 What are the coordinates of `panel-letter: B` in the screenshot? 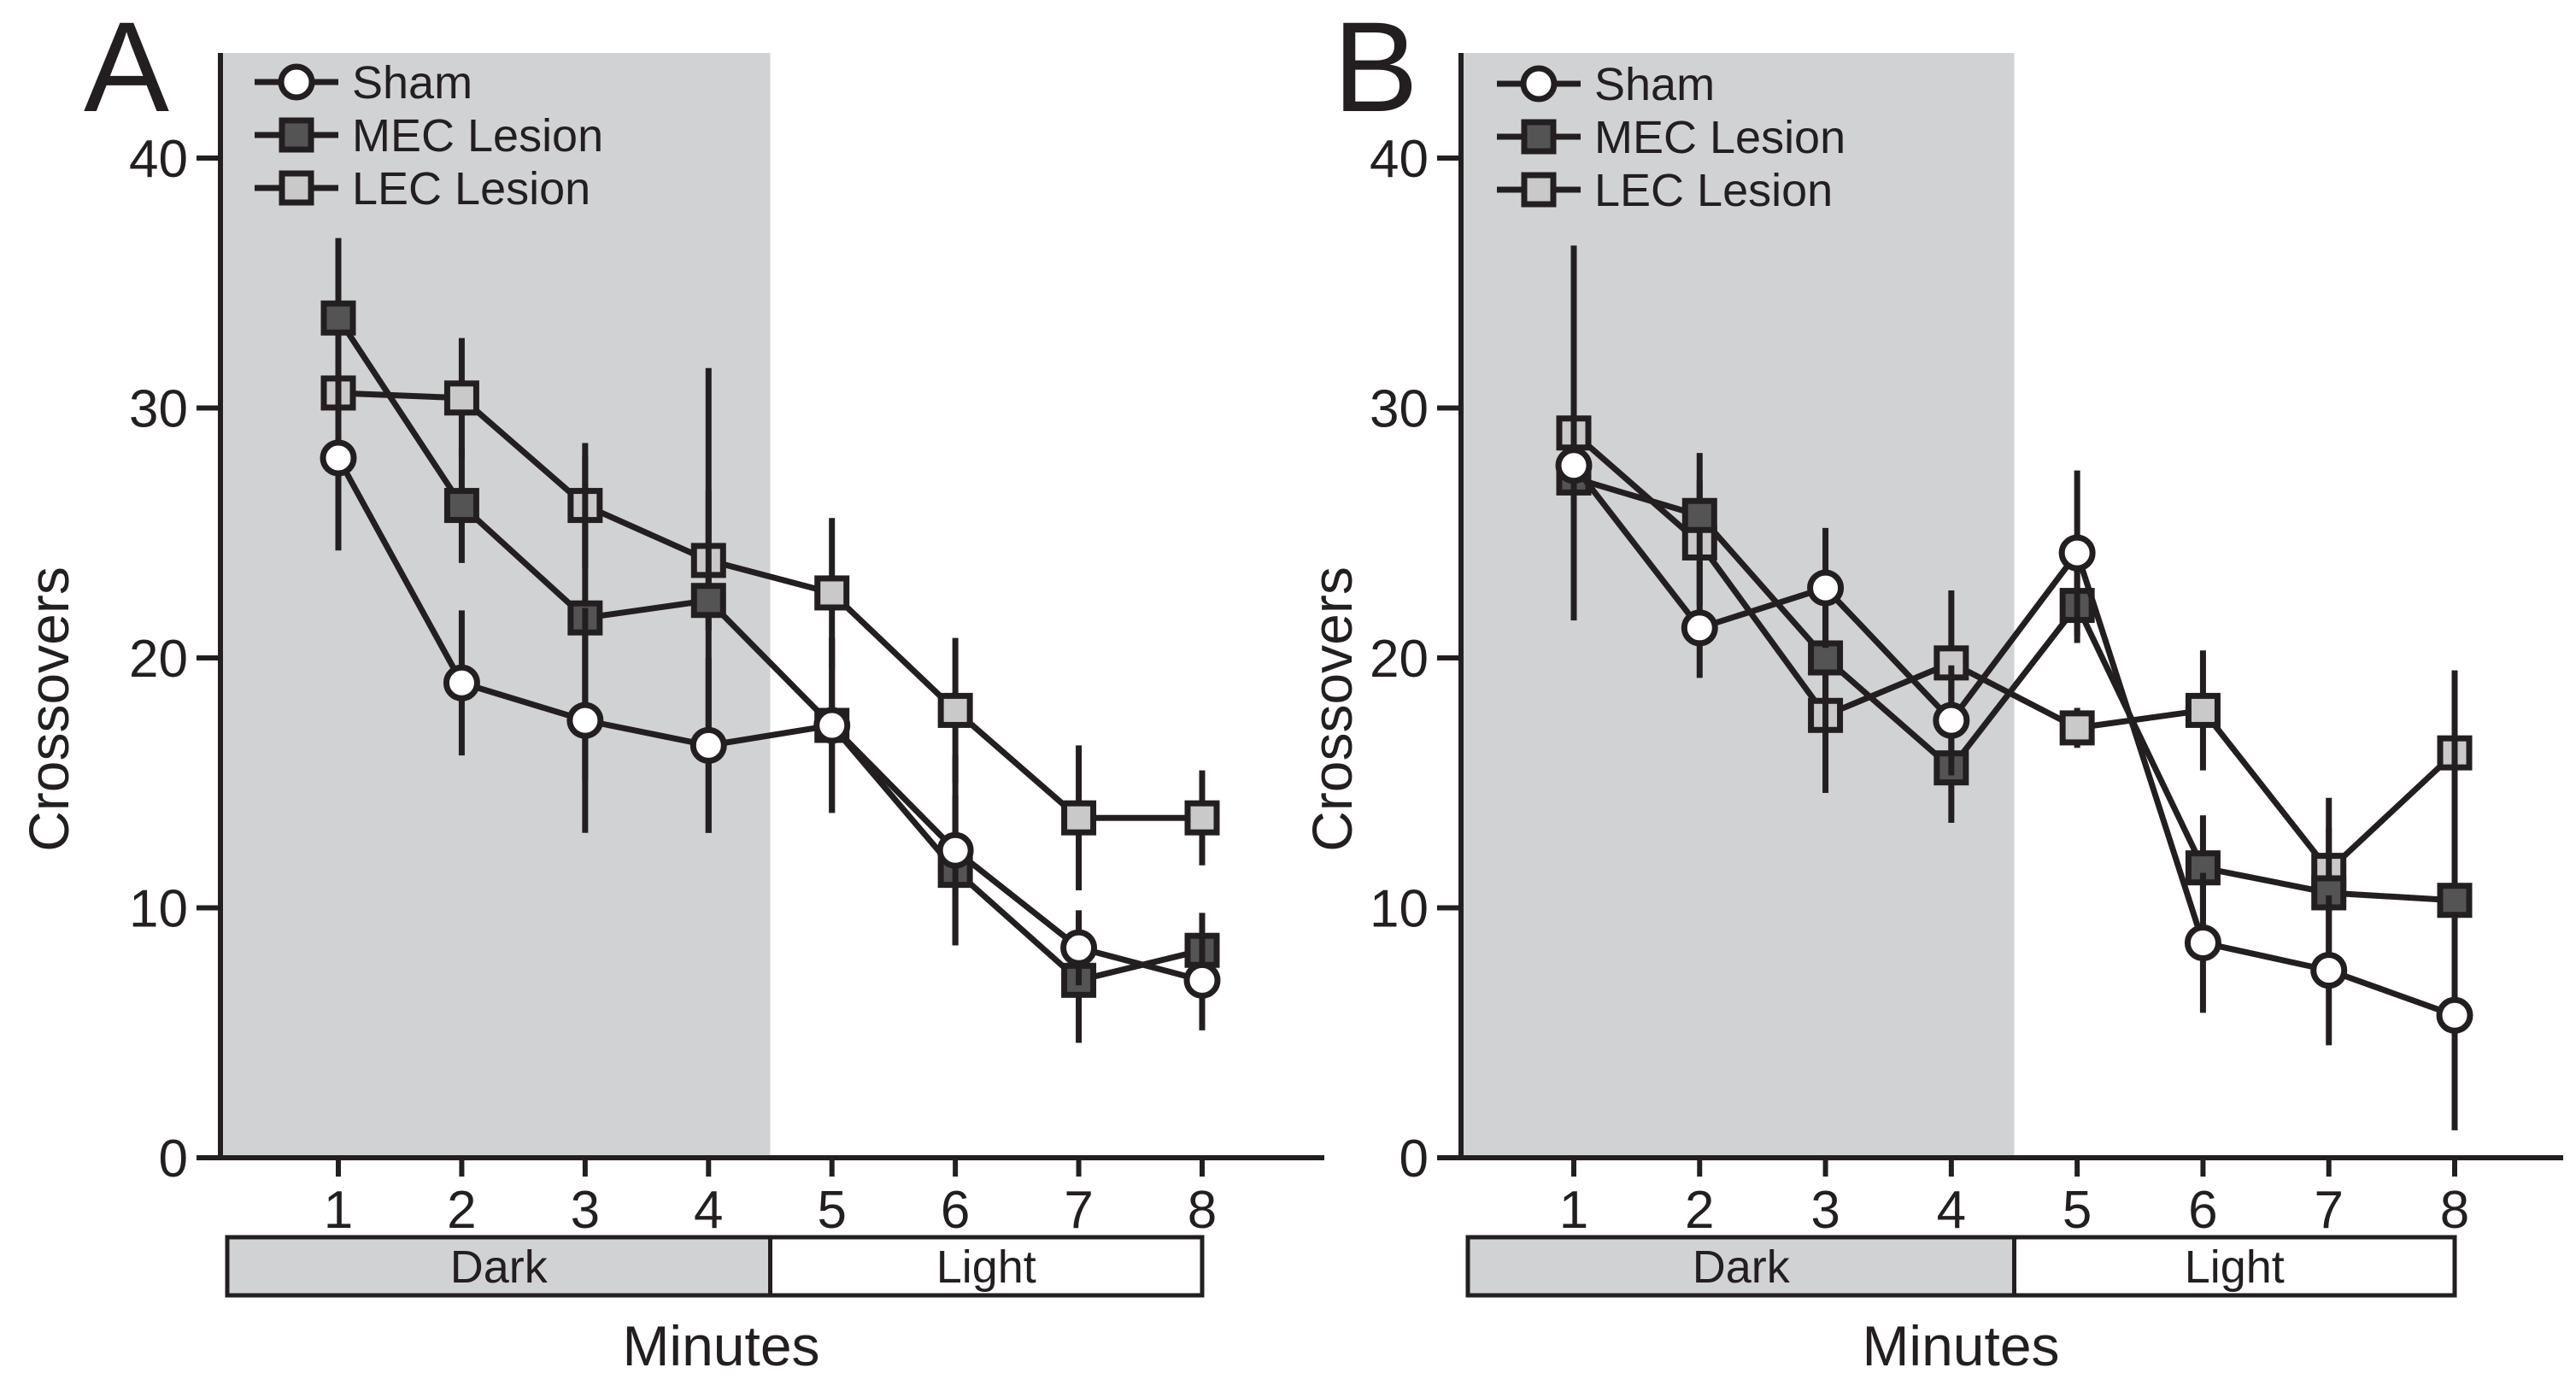 It's located at (1375, 69).